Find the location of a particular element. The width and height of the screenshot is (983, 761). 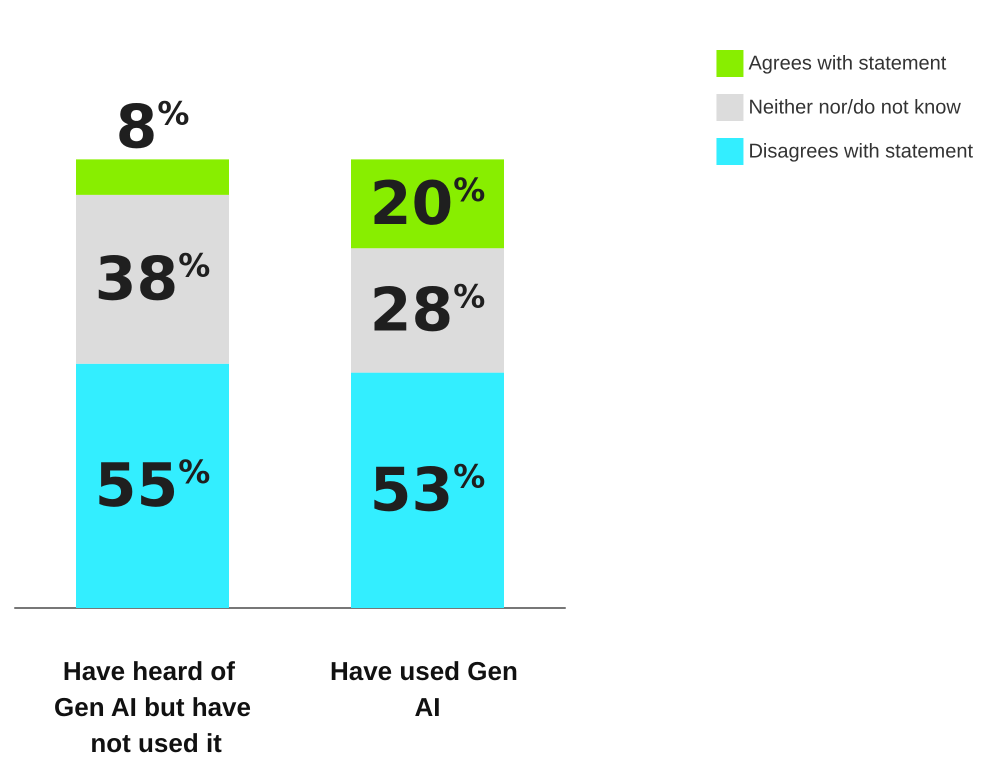

data-label: 38% is located at coordinates (152, 279).